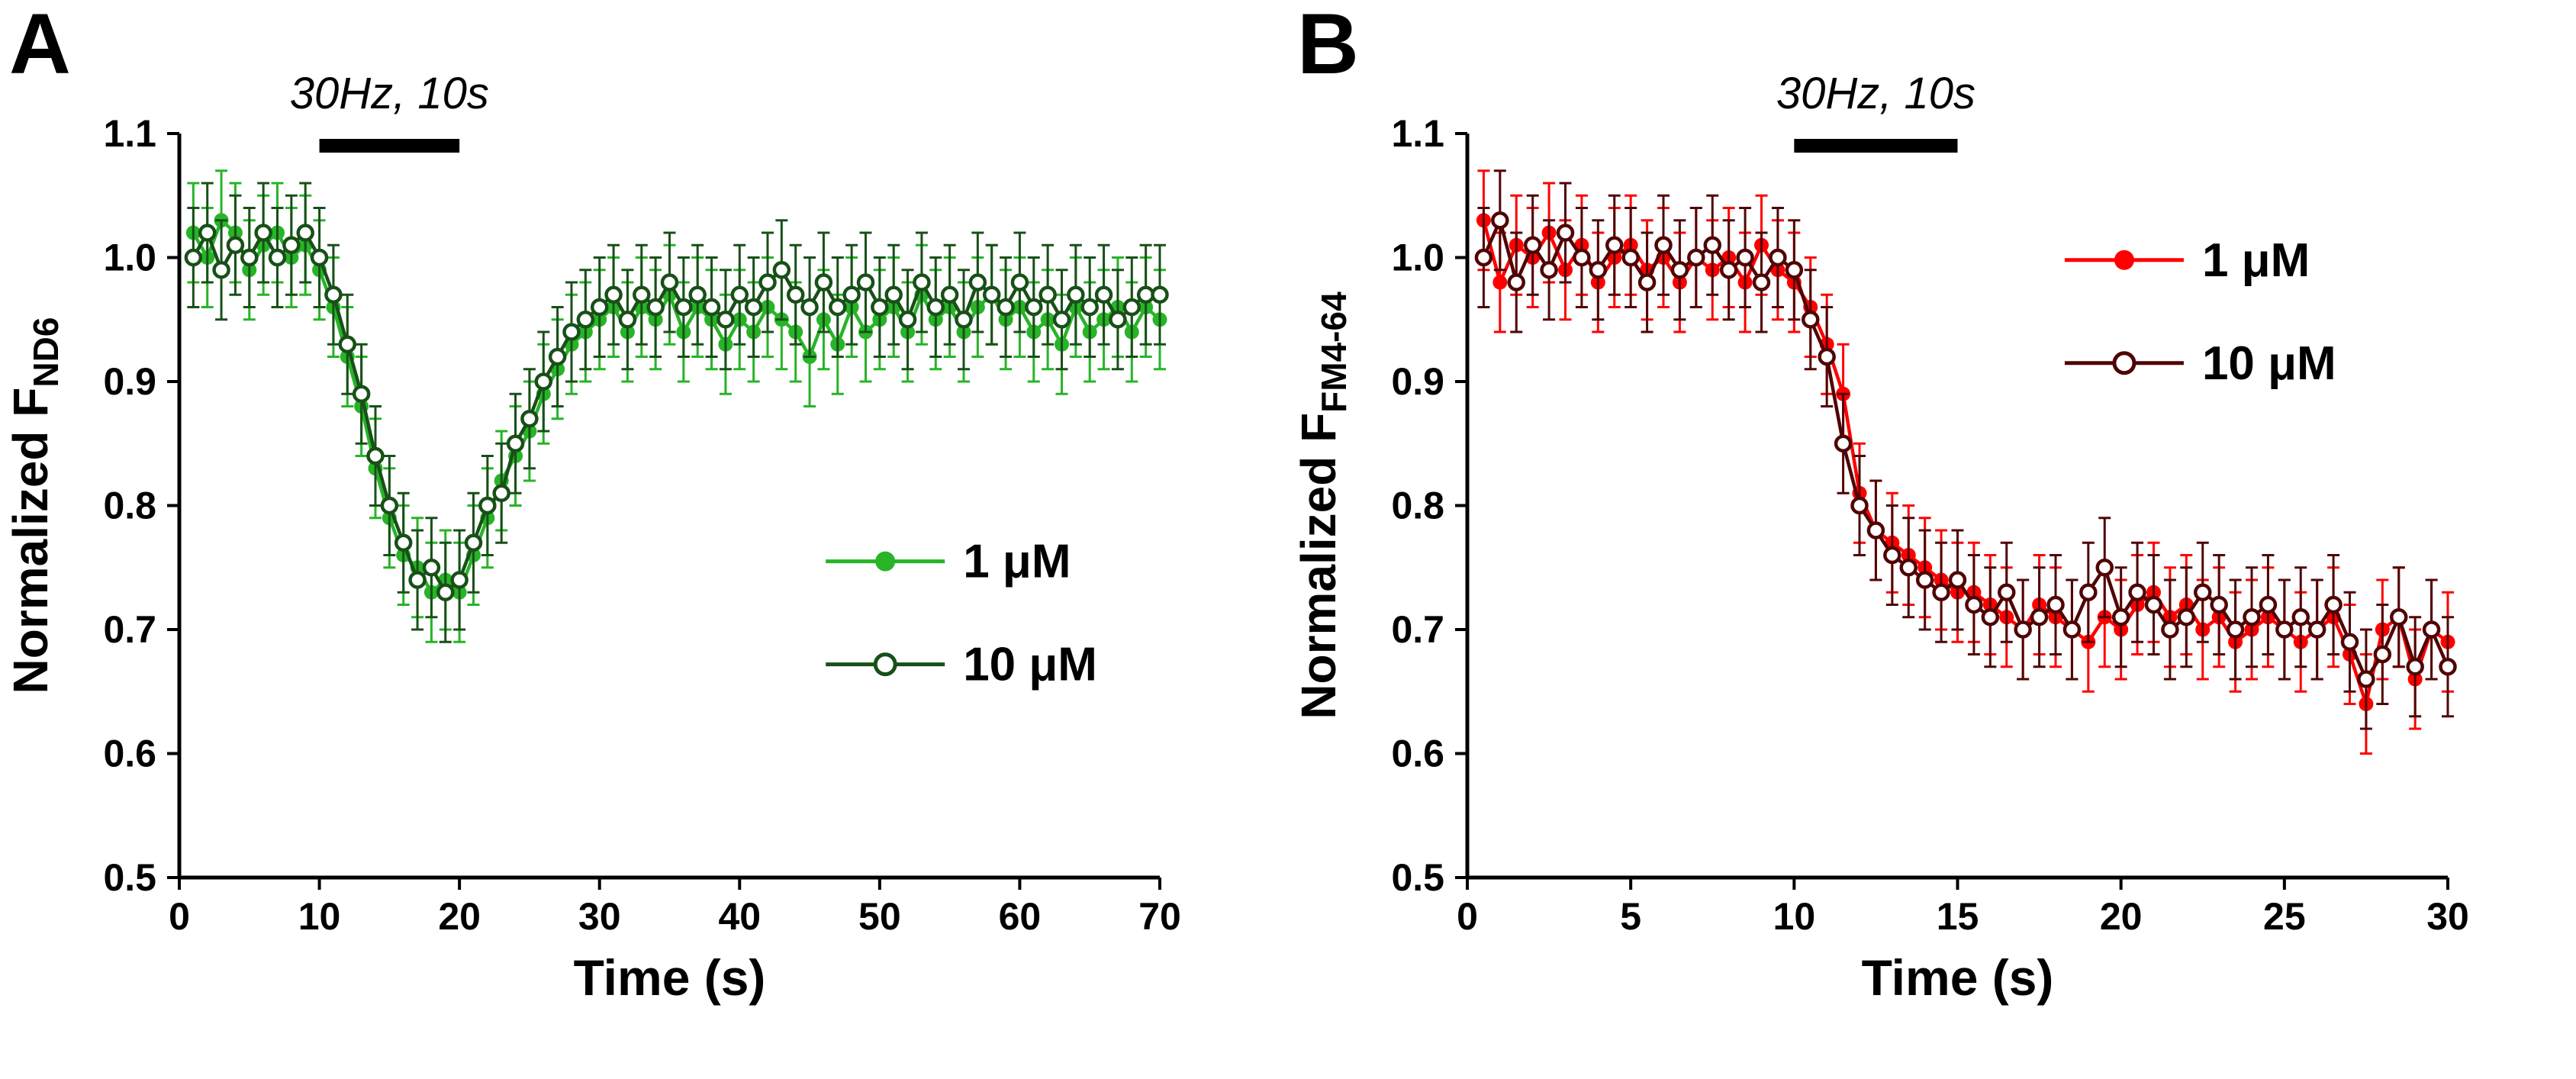 Image resolution: width=2576 pixels, height=1079 pixels. I want to click on x-tick-label: 5, so click(1630, 916).